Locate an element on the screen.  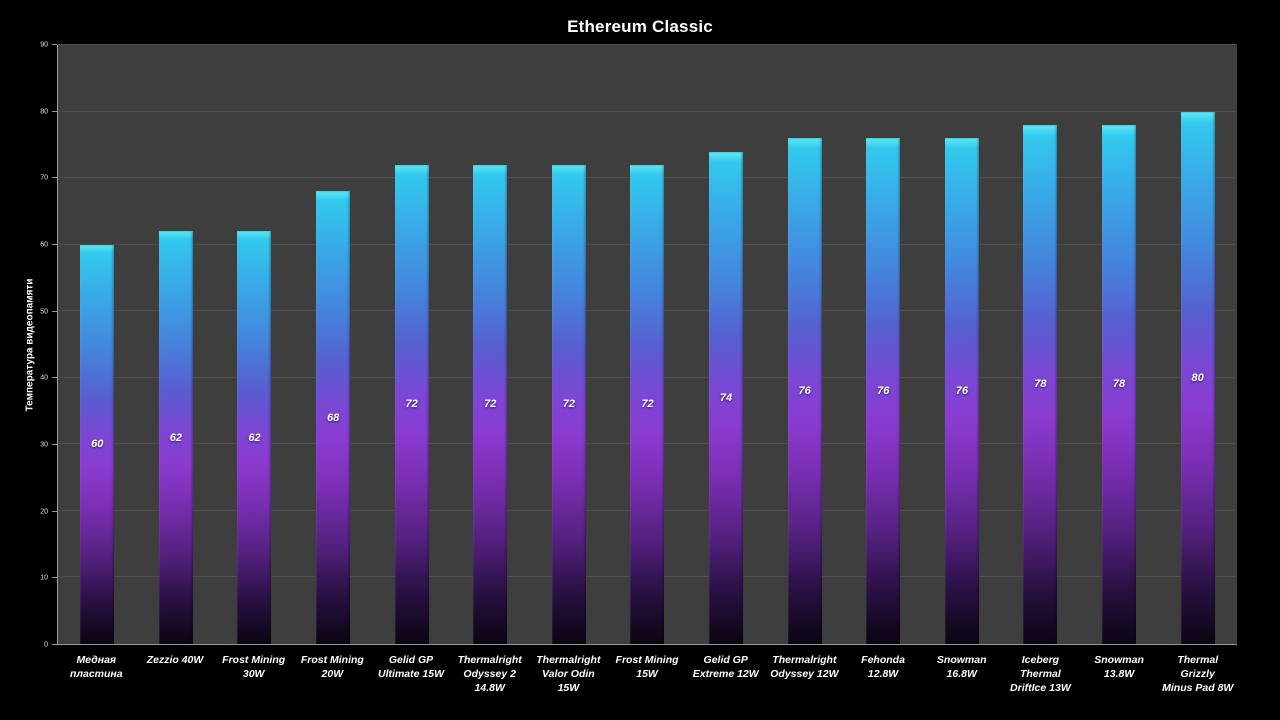
x-axis-label: Gelid GP Extreme 12W is located at coordinates (725, 667).